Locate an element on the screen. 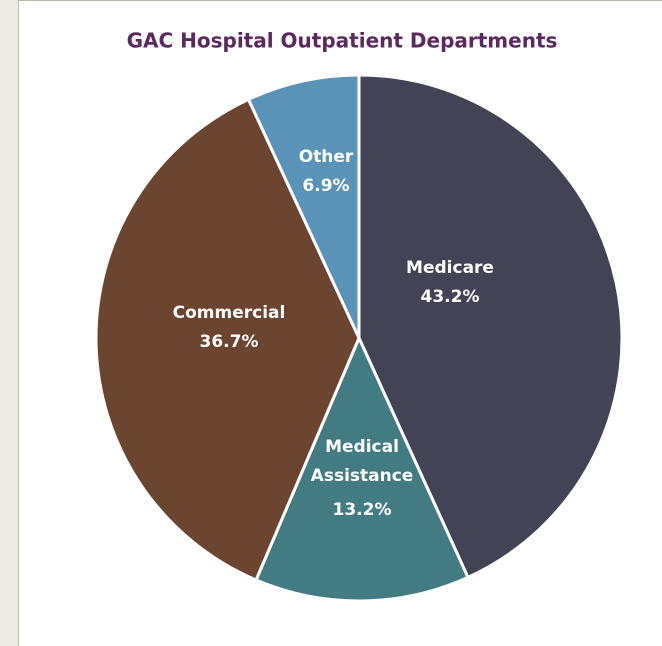 The image size is (662, 646). value-label: 13.2% is located at coordinates (362, 510).